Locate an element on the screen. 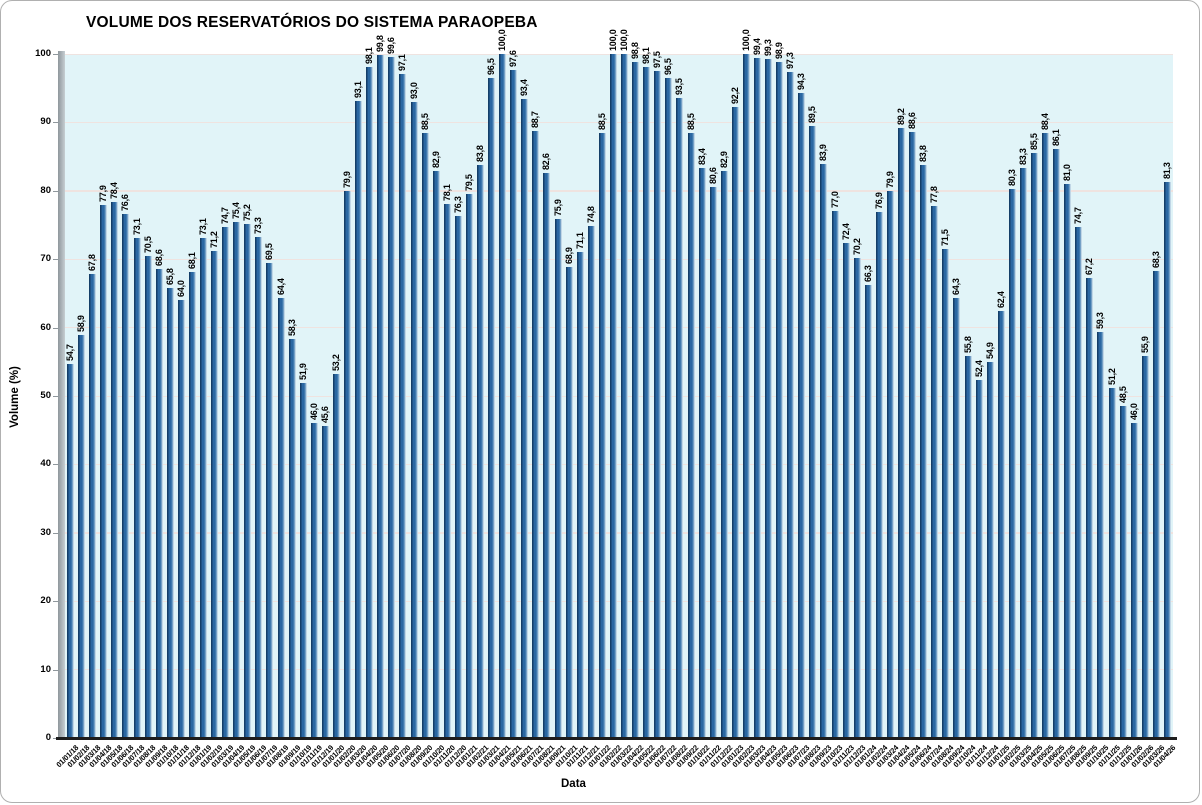 The image size is (1202, 805). bar-value-label: 97,3 is located at coordinates (790, 61).